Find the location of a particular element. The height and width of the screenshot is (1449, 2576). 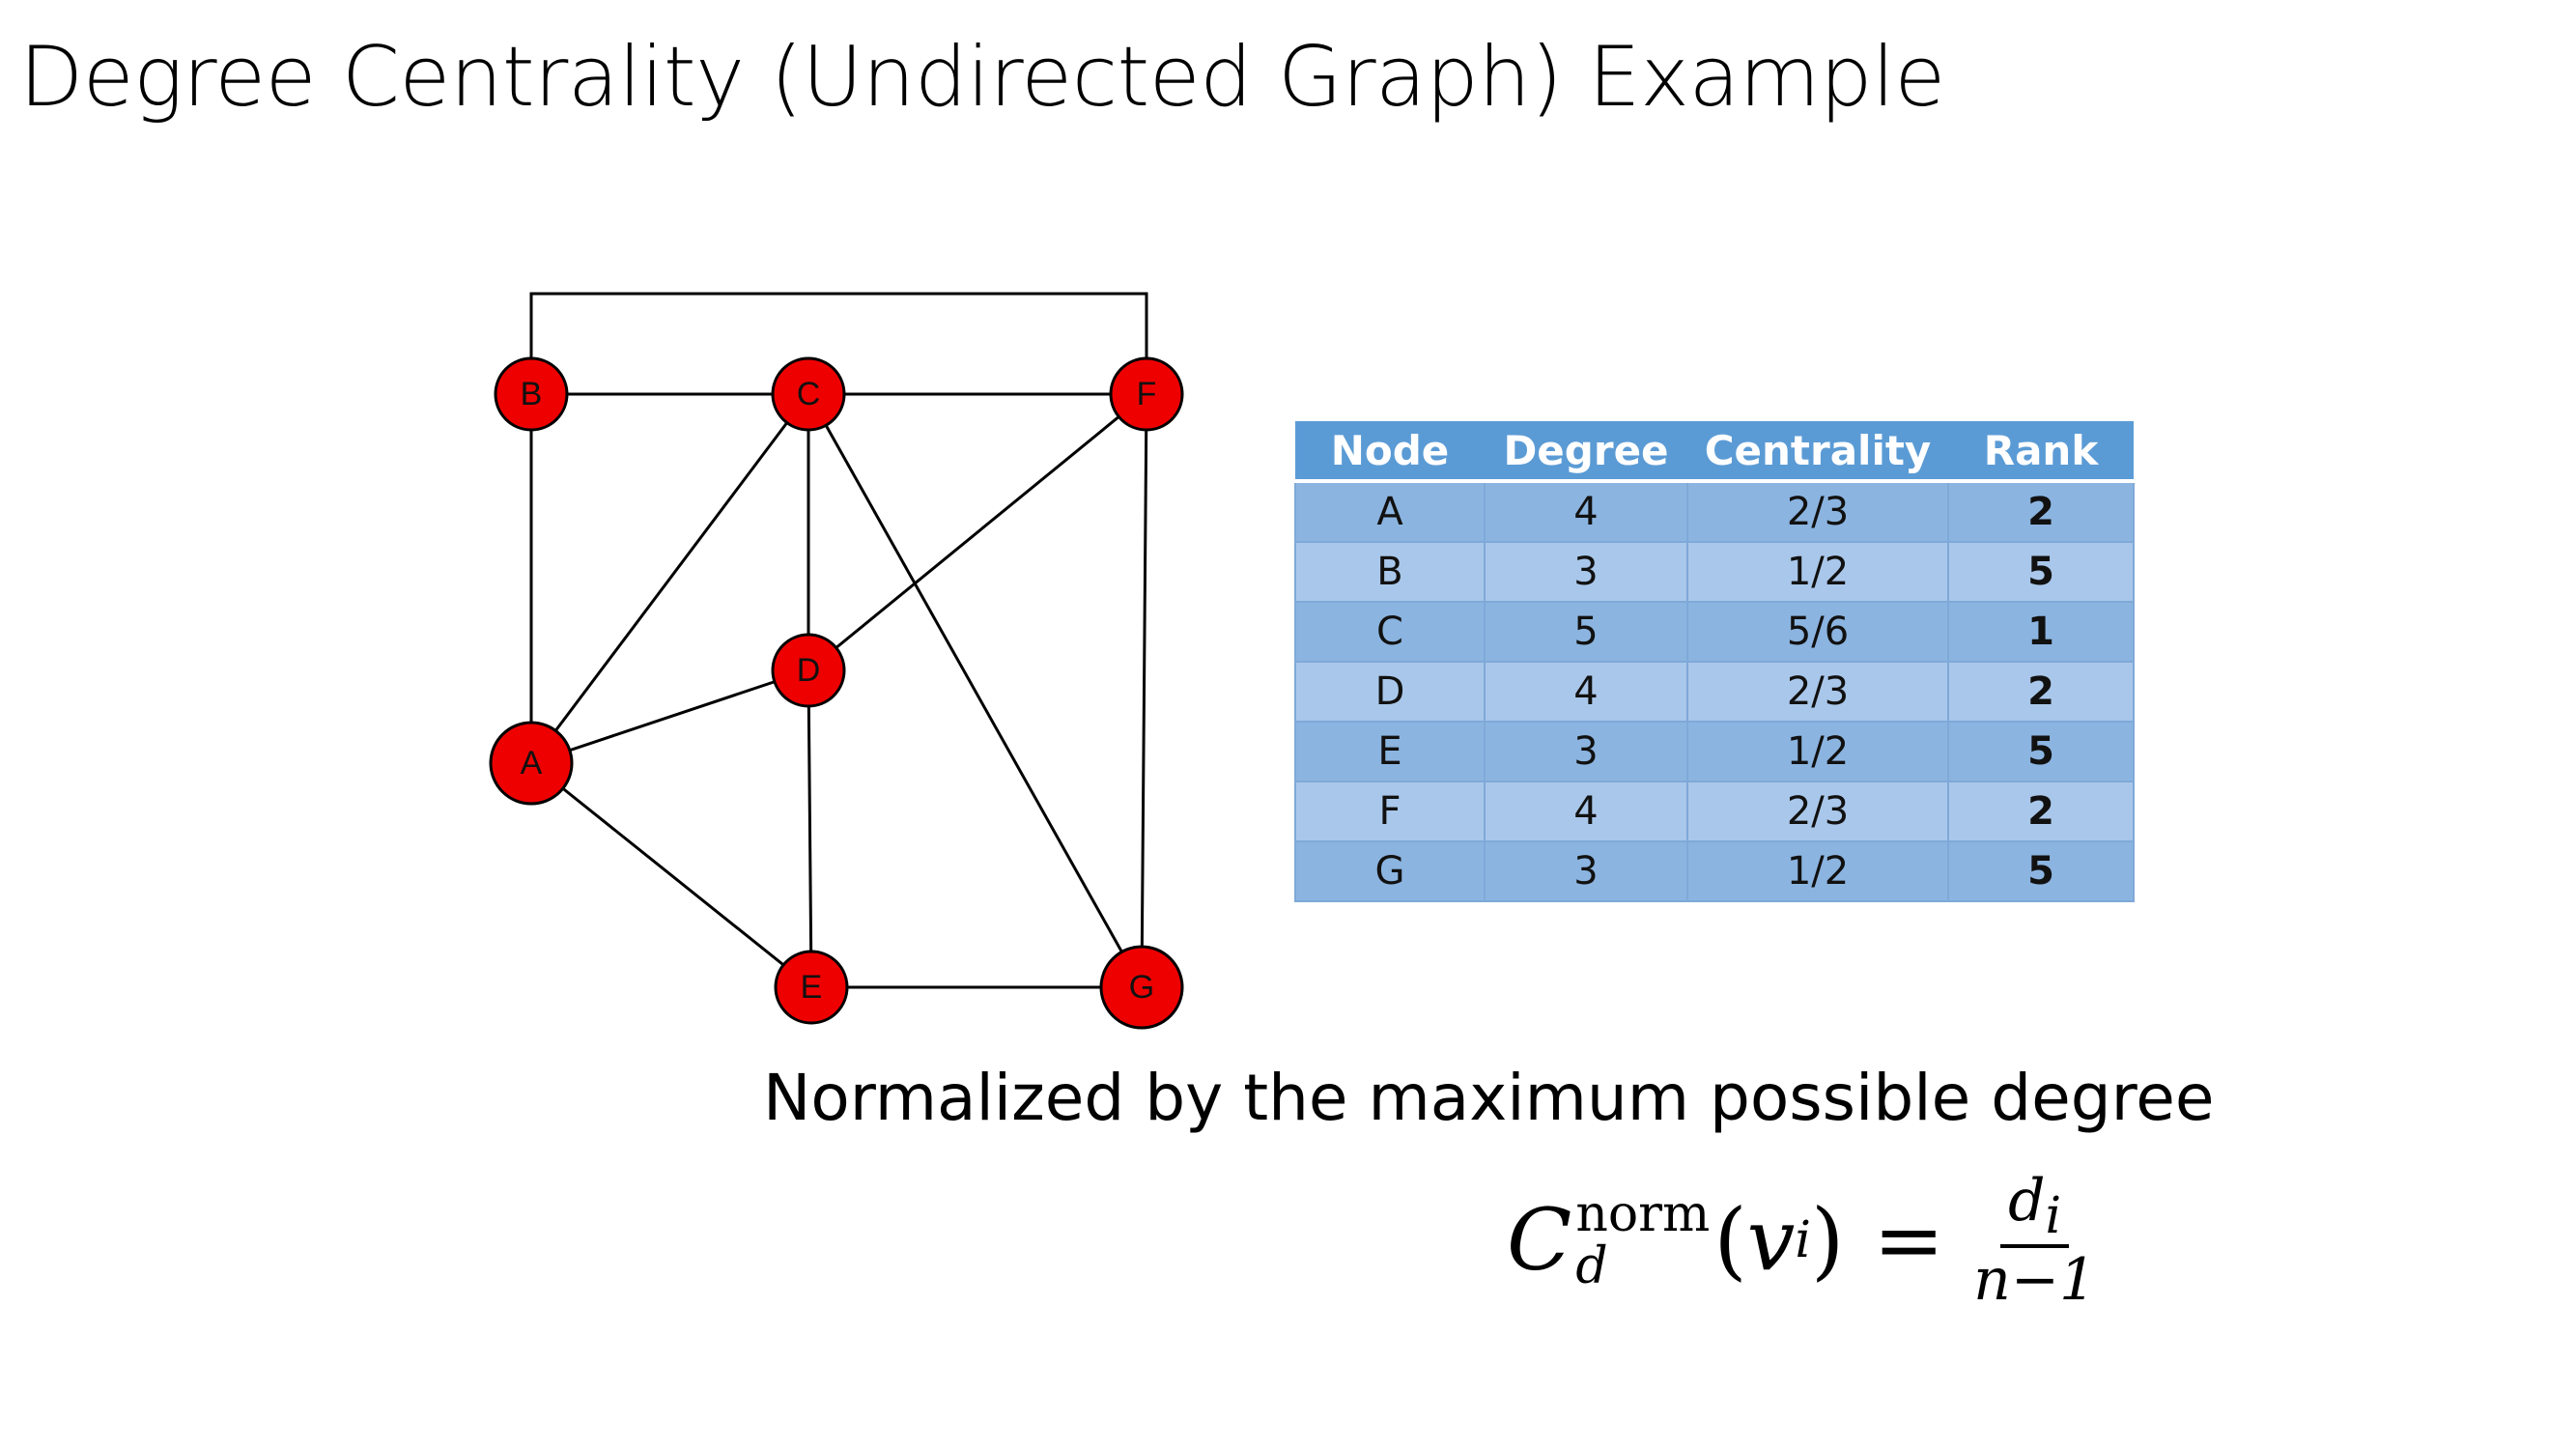

formula-argument-sub: i is located at coordinates (1803, 1240).